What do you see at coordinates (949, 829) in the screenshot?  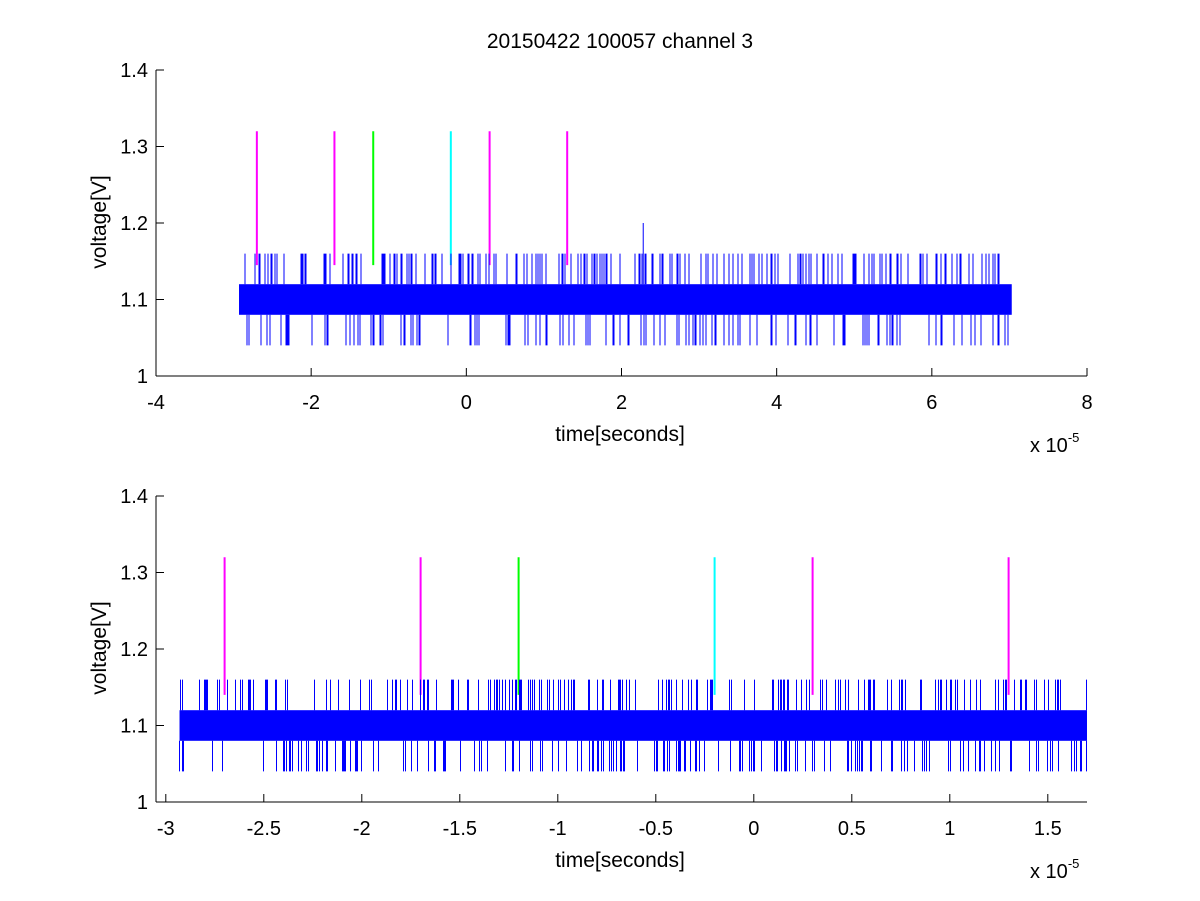 I see `x-tick-label: 1` at bounding box center [949, 829].